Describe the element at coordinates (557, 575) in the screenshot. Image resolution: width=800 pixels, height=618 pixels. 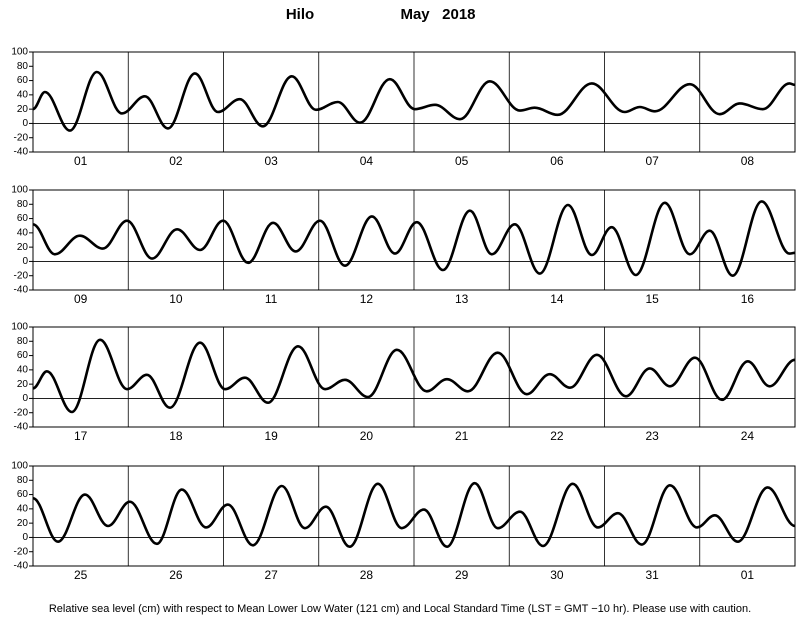
I see `day-label: 30` at that location.